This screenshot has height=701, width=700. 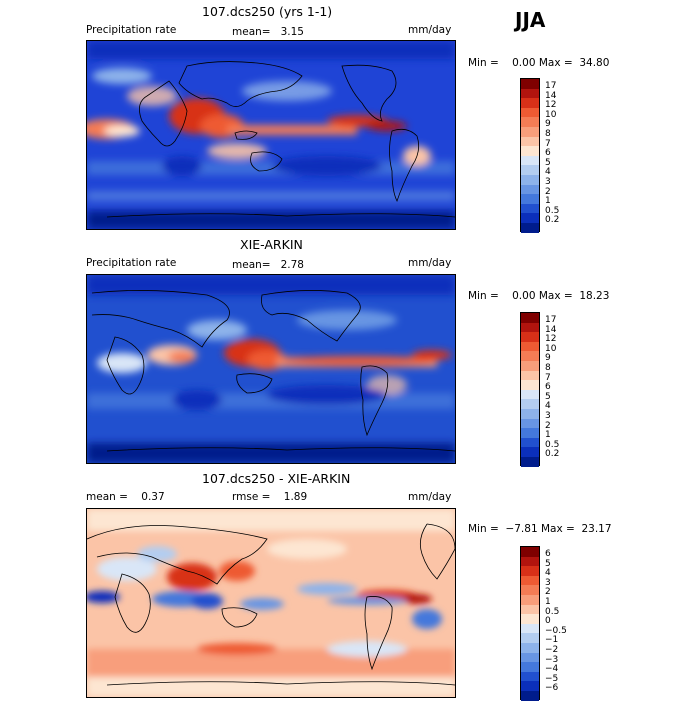 I want to click on panel2-left-label: Precipitation rate, so click(x=131, y=263).